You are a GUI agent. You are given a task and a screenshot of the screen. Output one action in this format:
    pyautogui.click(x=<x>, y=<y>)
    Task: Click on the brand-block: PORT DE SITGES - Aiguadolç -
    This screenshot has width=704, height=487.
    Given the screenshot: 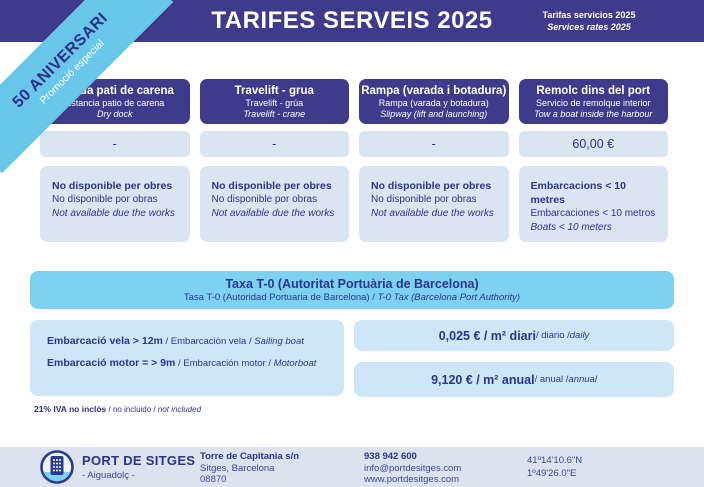 What is the action you would take?
    pyautogui.click(x=138, y=467)
    